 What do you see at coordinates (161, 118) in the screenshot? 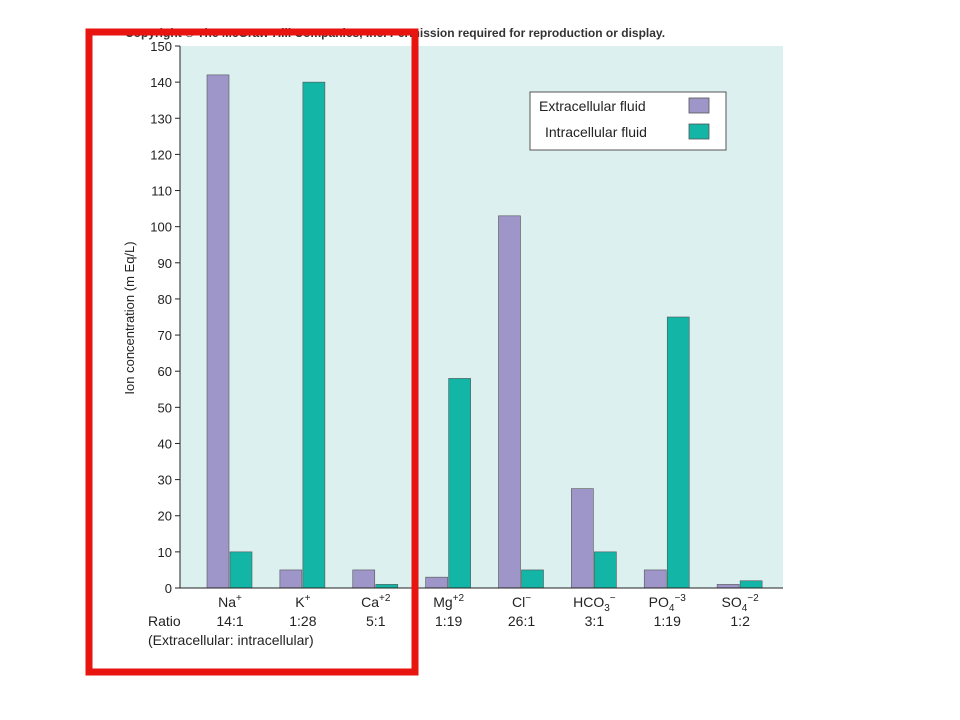
I see `y-tick-label: 130` at bounding box center [161, 118].